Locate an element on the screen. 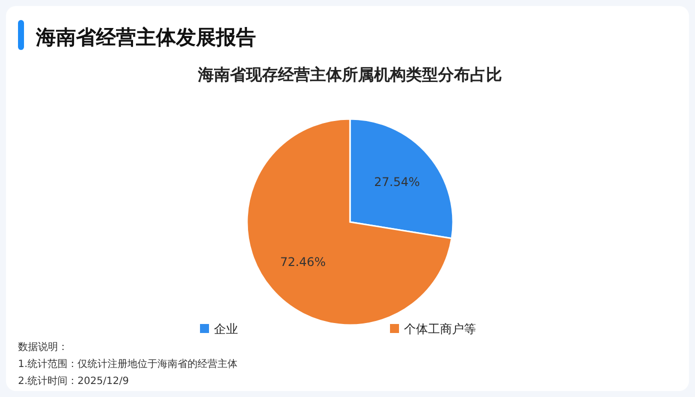  legend-label: 企业 is located at coordinates (226, 329).